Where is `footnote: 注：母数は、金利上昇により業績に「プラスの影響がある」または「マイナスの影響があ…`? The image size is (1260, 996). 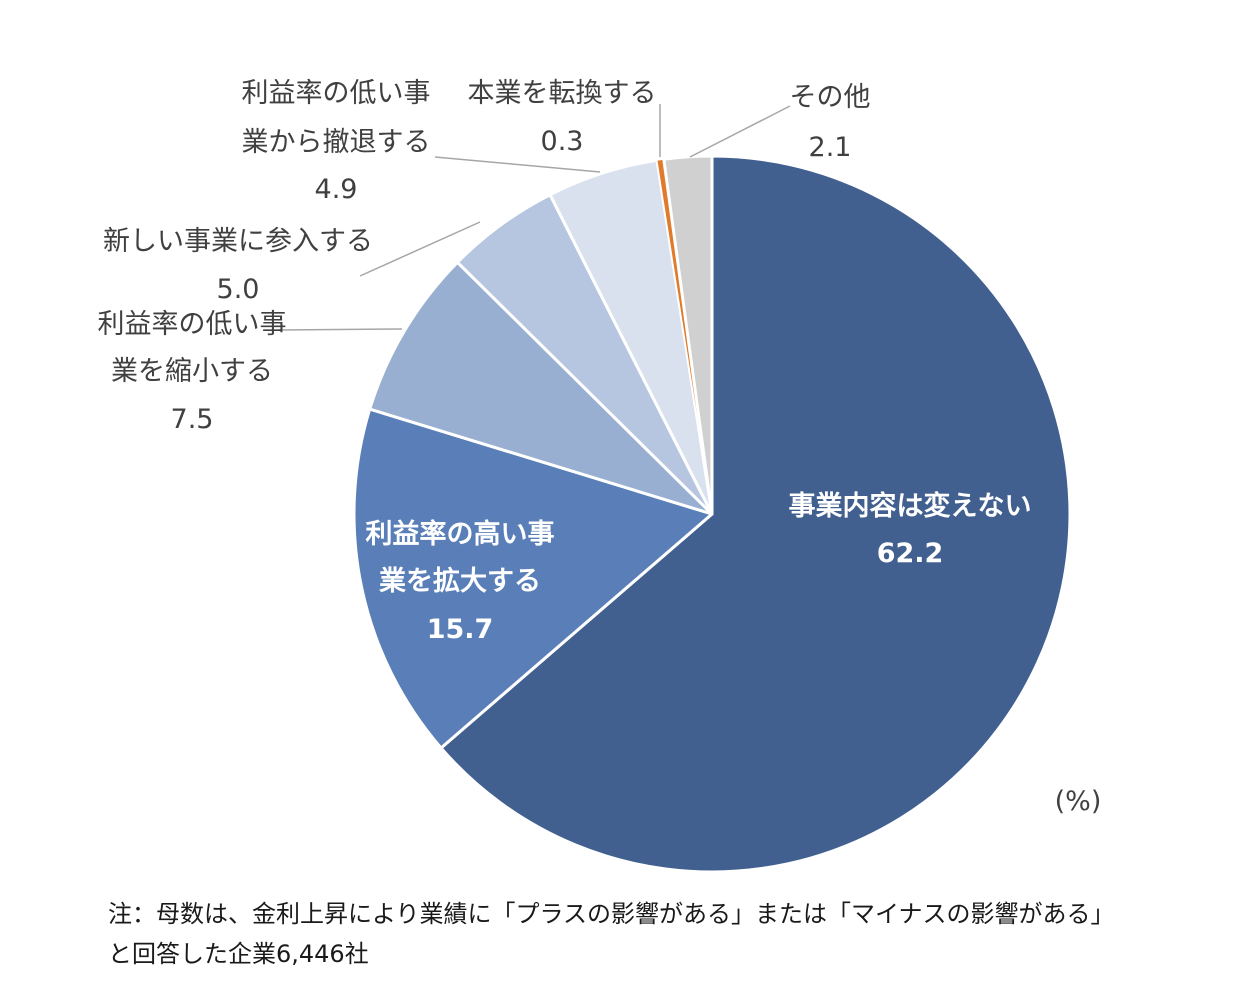
footnote: 注：母数は、金利上昇により業績に「プラスの影響がある」または「マイナスの影響があ… is located at coordinates (611, 934).